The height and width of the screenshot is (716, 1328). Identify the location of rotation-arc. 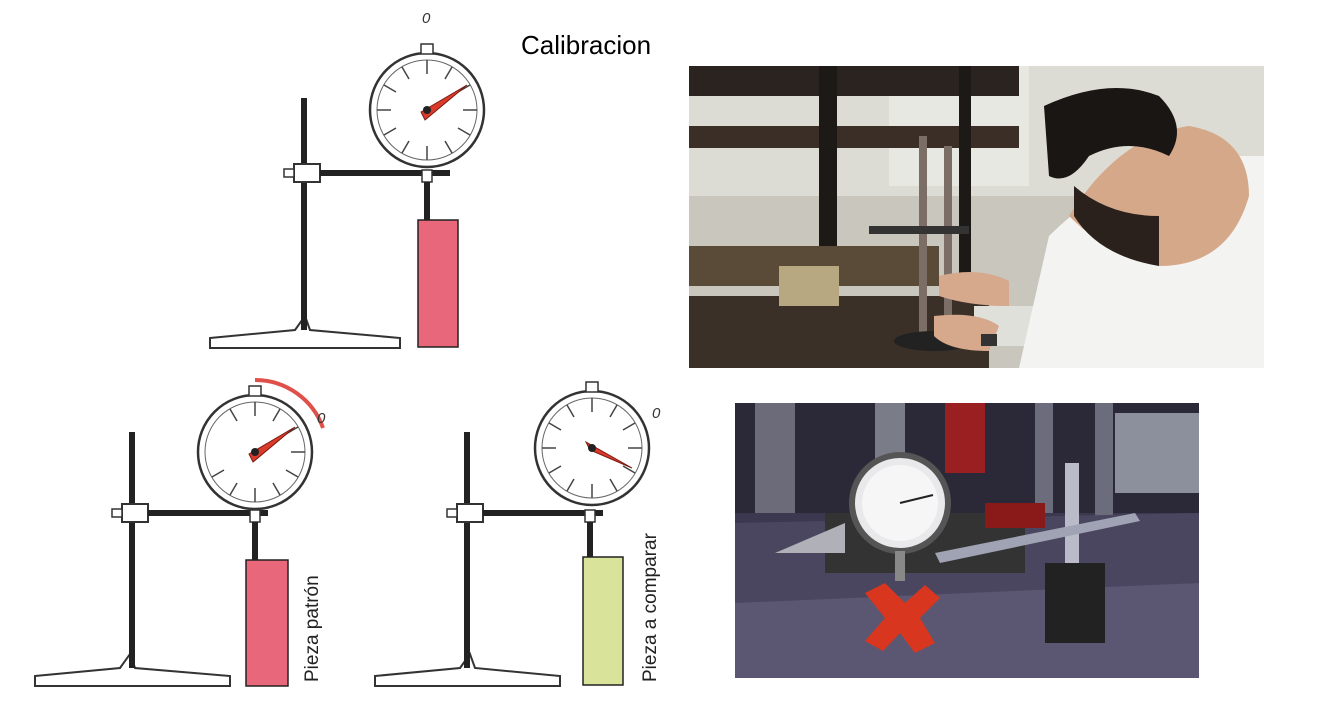
(289, 403).